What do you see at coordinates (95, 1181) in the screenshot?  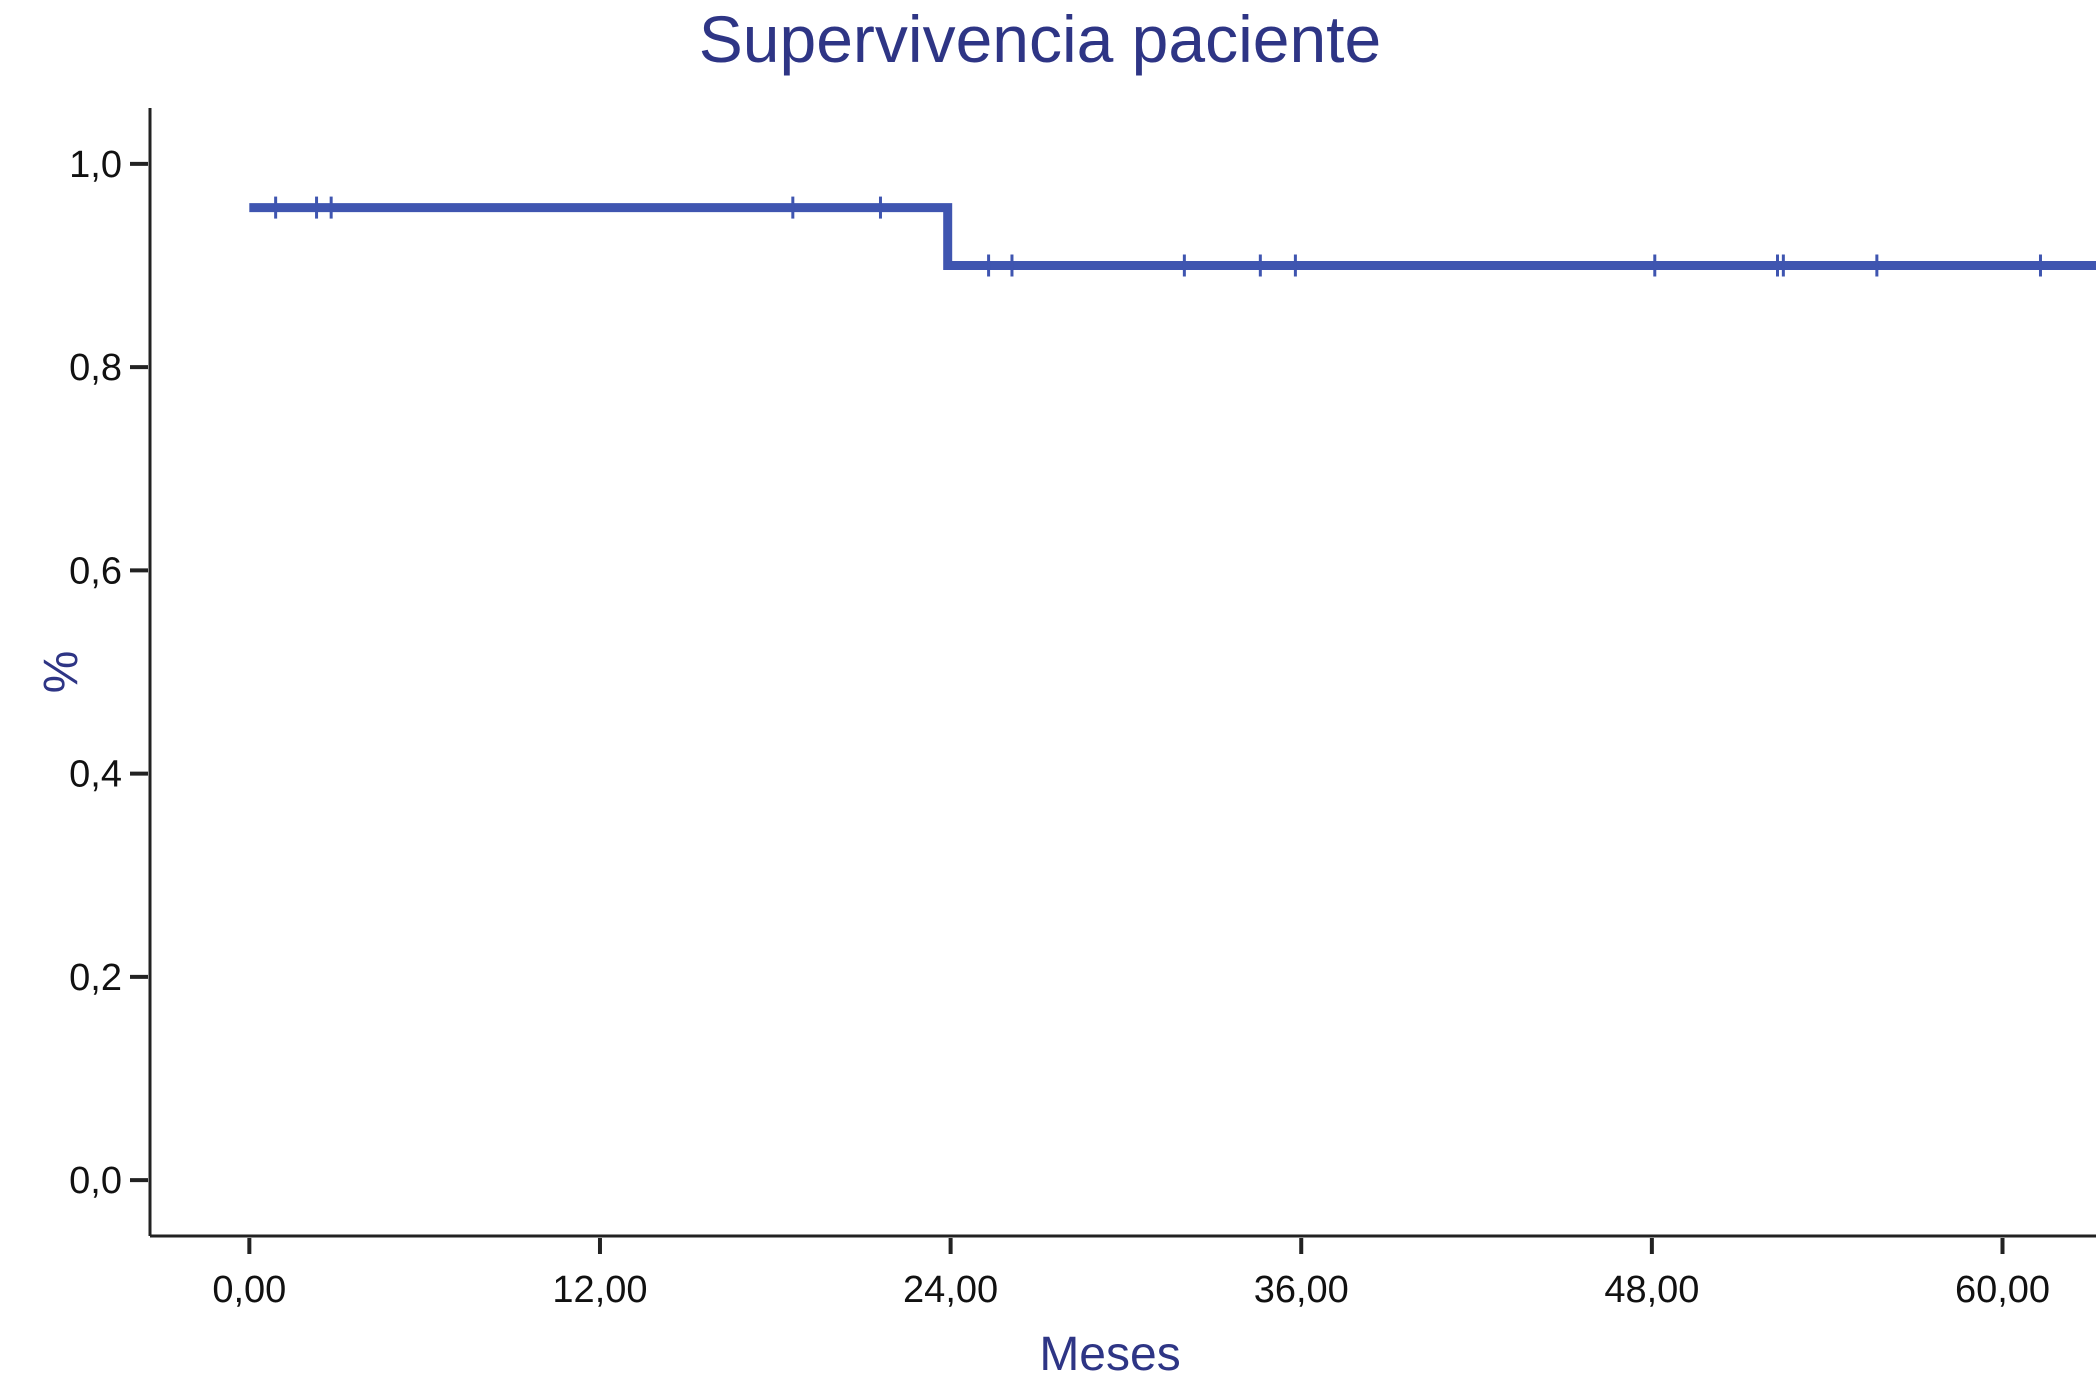 I see `y-tick-label: 0,0` at bounding box center [95, 1181].